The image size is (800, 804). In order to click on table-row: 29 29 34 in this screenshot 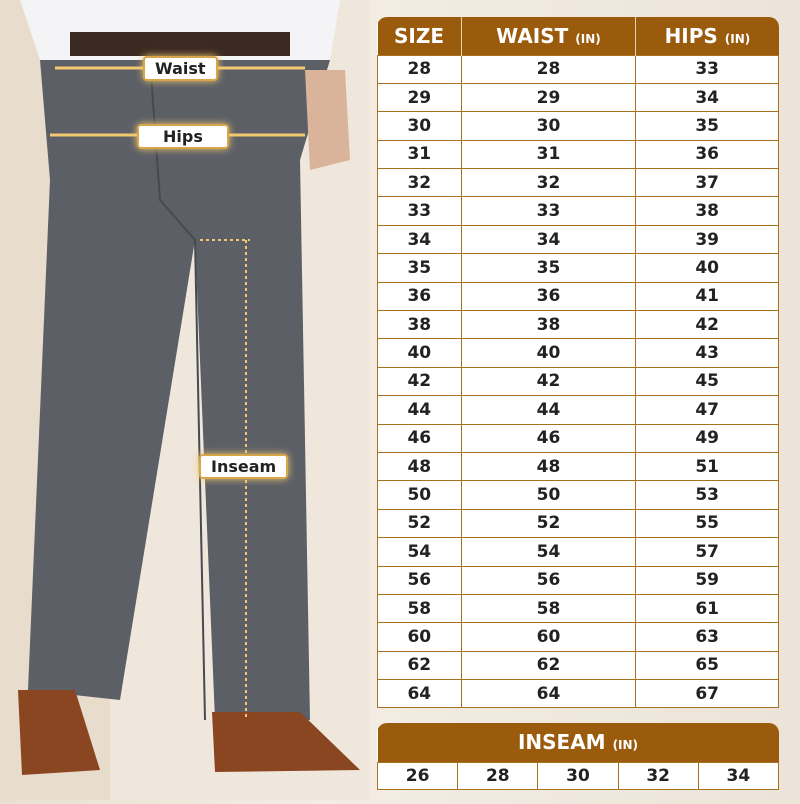, I will do `click(578, 97)`.